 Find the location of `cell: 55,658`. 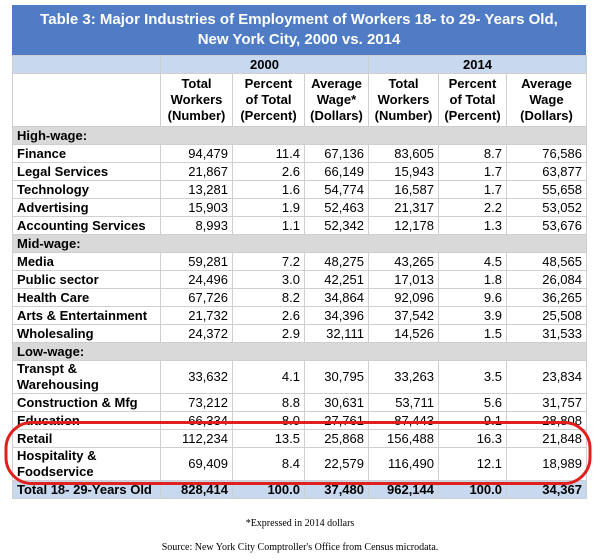

cell: 55,658 is located at coordinates (546, 189).